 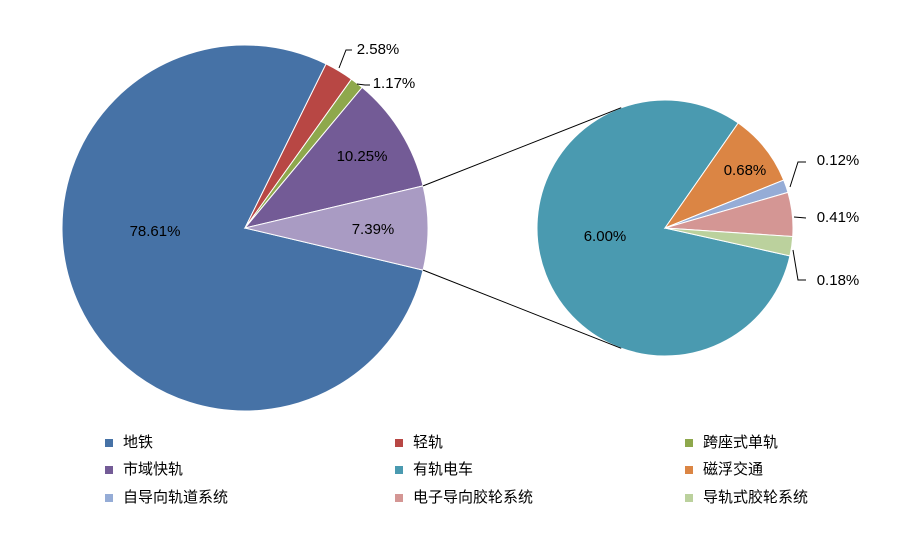 What do you see at coordinates (740, 442) in the screenshot?
I see `legend-label: 跨座式单轨` at bounding box center [740, 442].